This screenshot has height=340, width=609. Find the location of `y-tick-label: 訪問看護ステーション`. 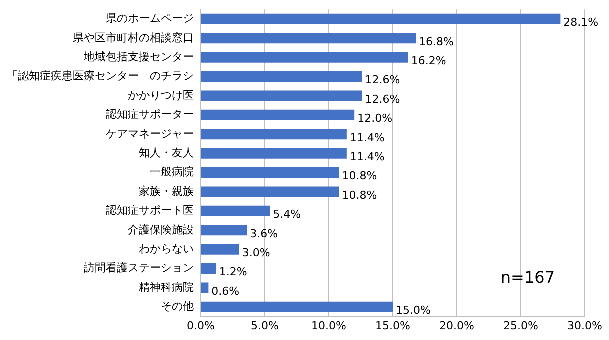

y-tick-label: 訪問看護ステーション is located at coordinates (139, 268).